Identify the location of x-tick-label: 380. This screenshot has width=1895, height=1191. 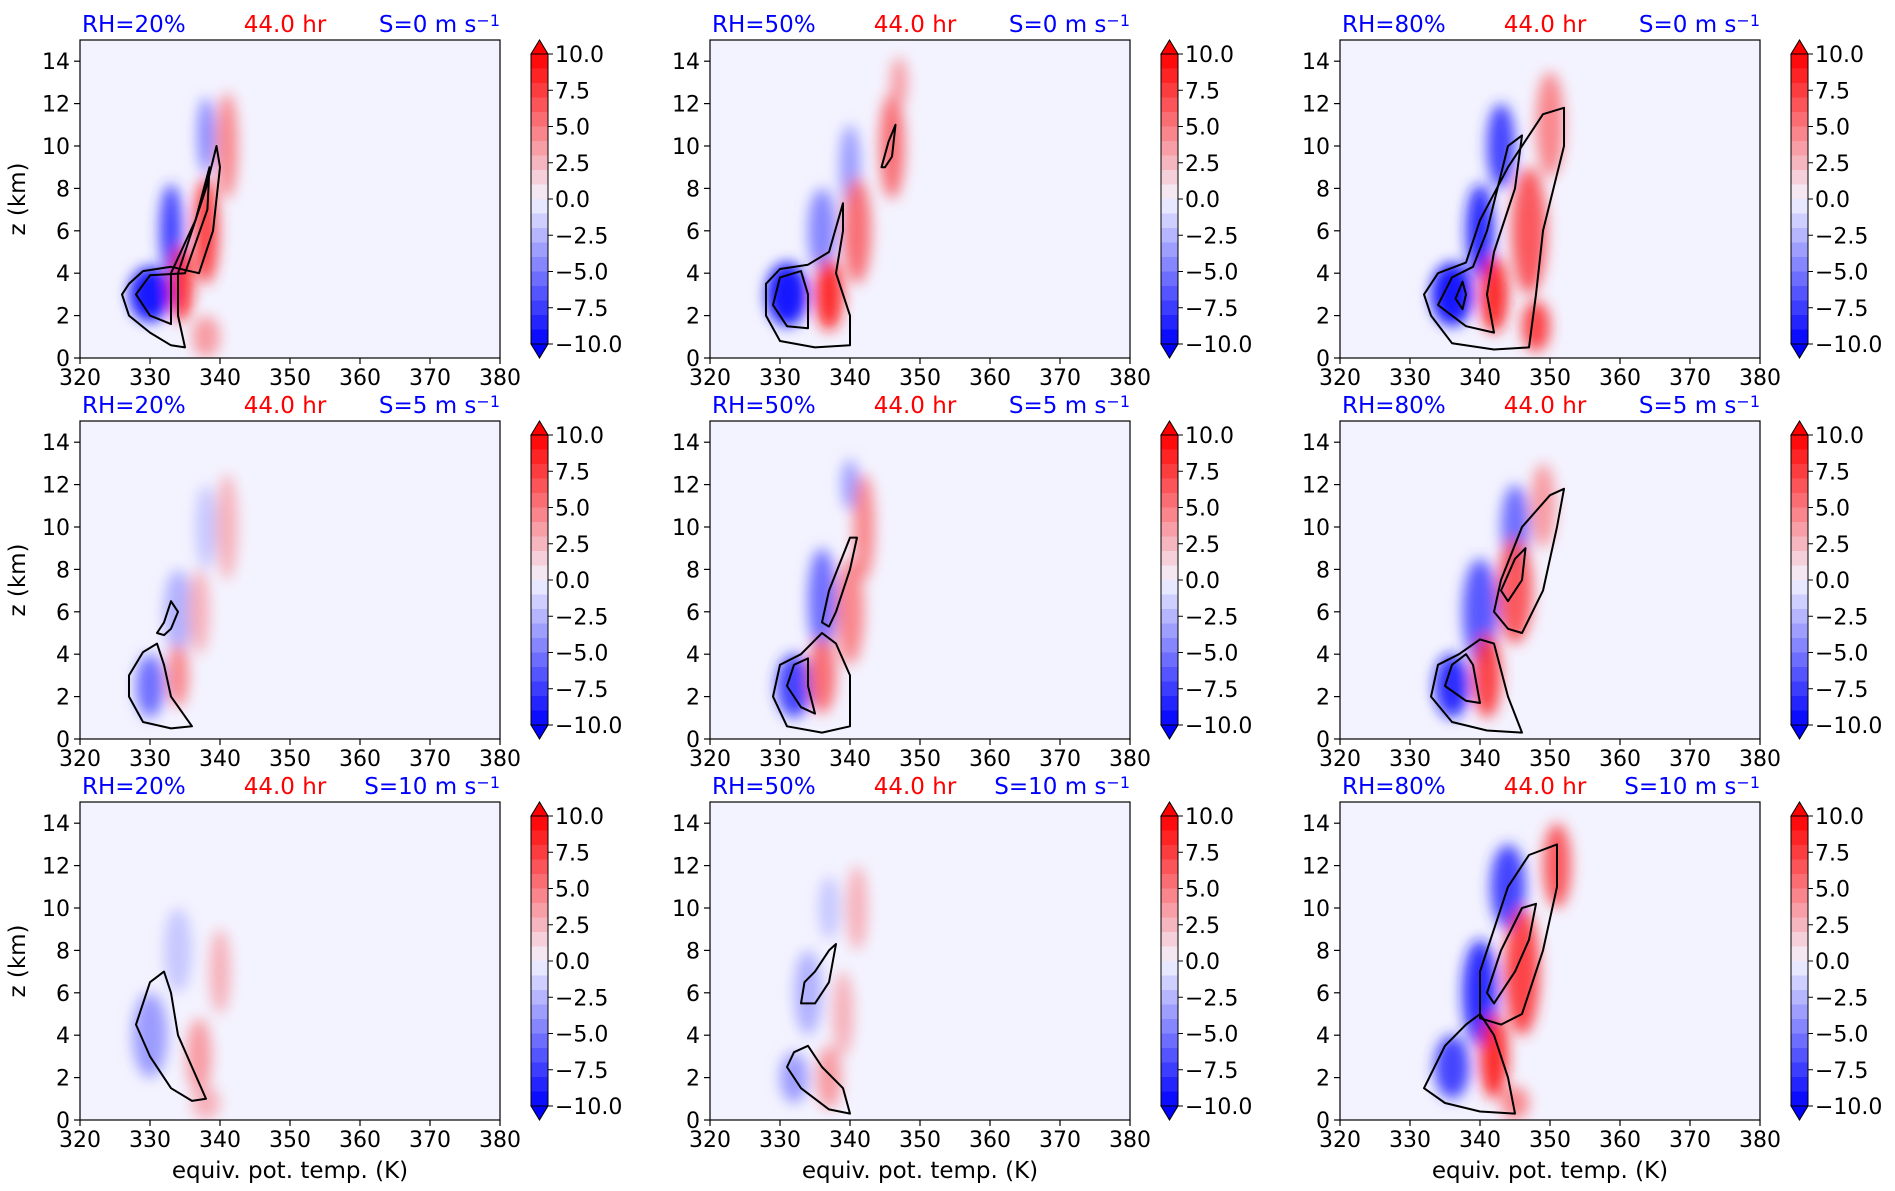
(500, 759).